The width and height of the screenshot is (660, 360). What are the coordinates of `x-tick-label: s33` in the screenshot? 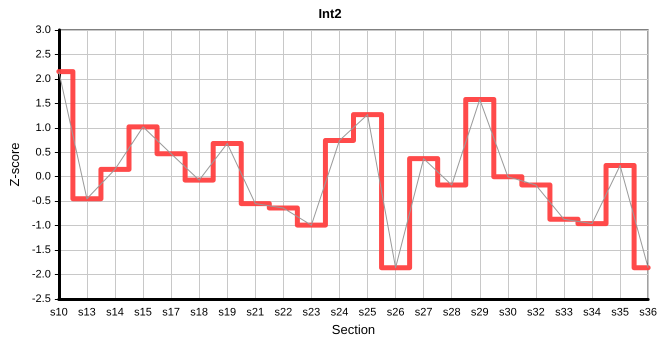 It's located at (564, 312).